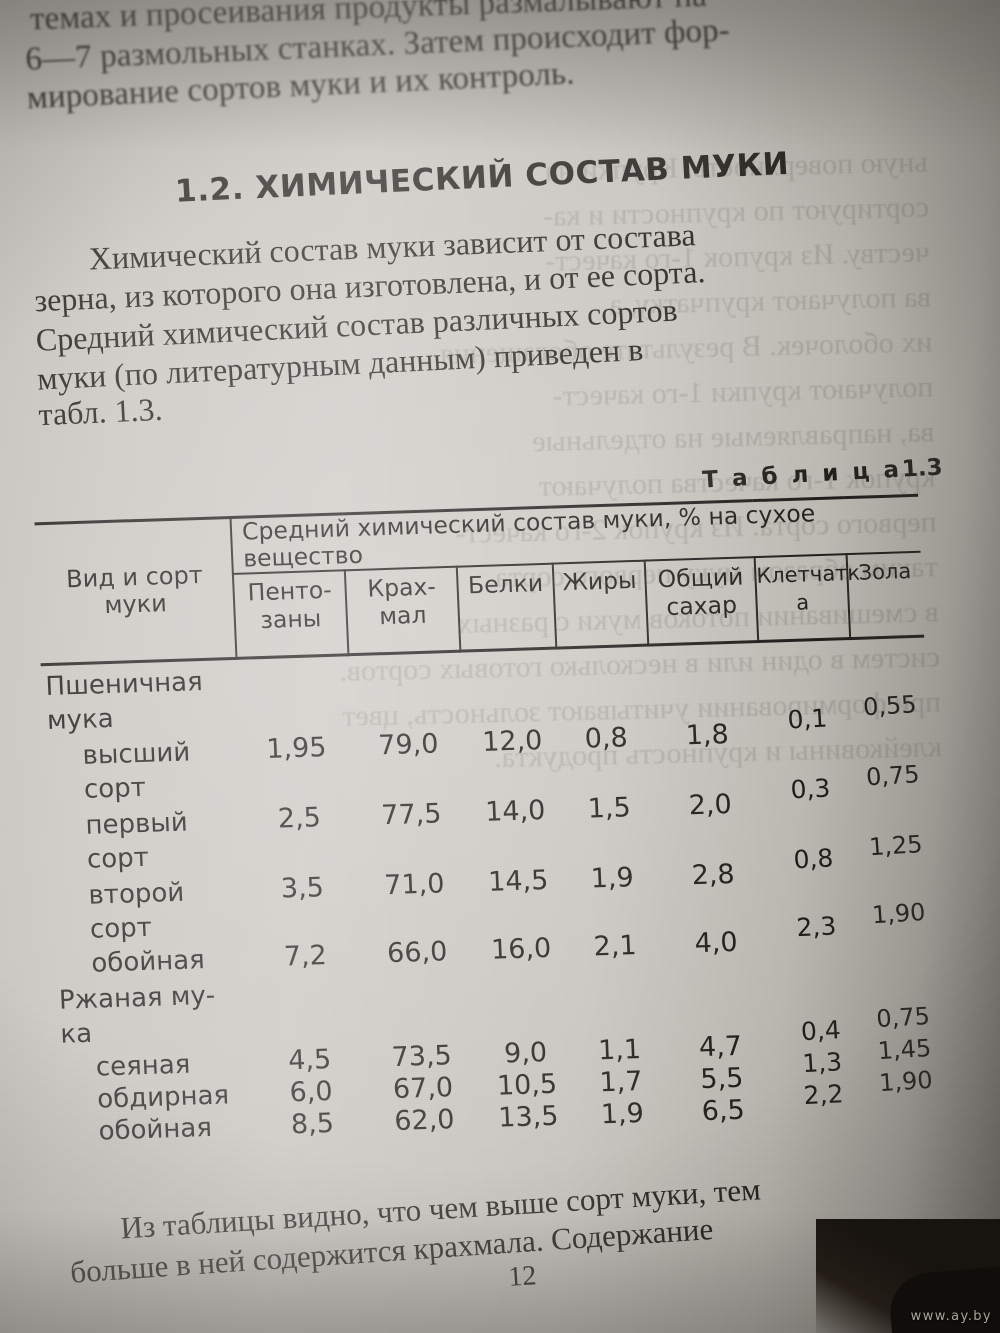 This screenshot has height=1333, width=1000. What do you see at coordinates (505, 584) in the screenshot?
I see `header-col-line: Белки` at bounding box center [505, 584].